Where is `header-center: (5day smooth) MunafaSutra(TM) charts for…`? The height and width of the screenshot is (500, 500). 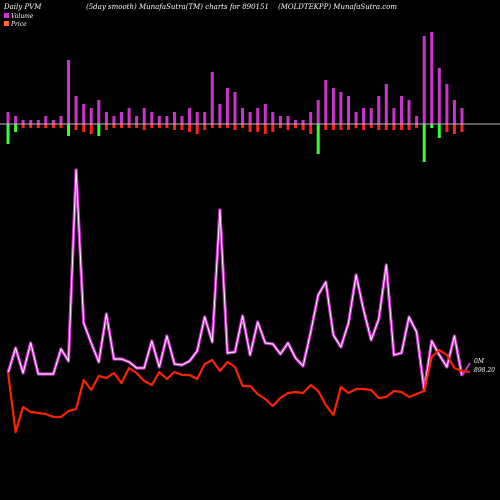 header-center: (5day smooth) MunafaSutra(TM) charts for… is located at coordinates (177, 7).